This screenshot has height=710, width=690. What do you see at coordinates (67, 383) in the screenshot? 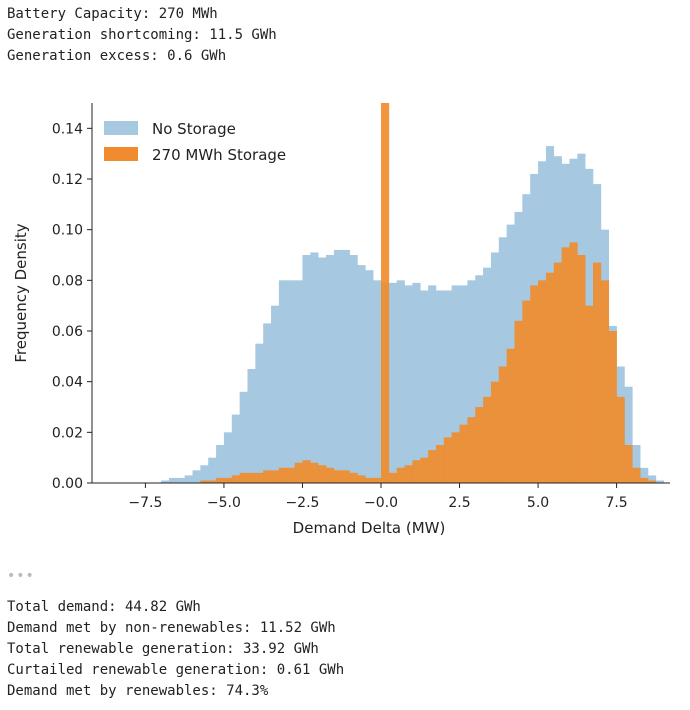
I see `y-tick-label: 0.04` at bounding box center [67, 383].